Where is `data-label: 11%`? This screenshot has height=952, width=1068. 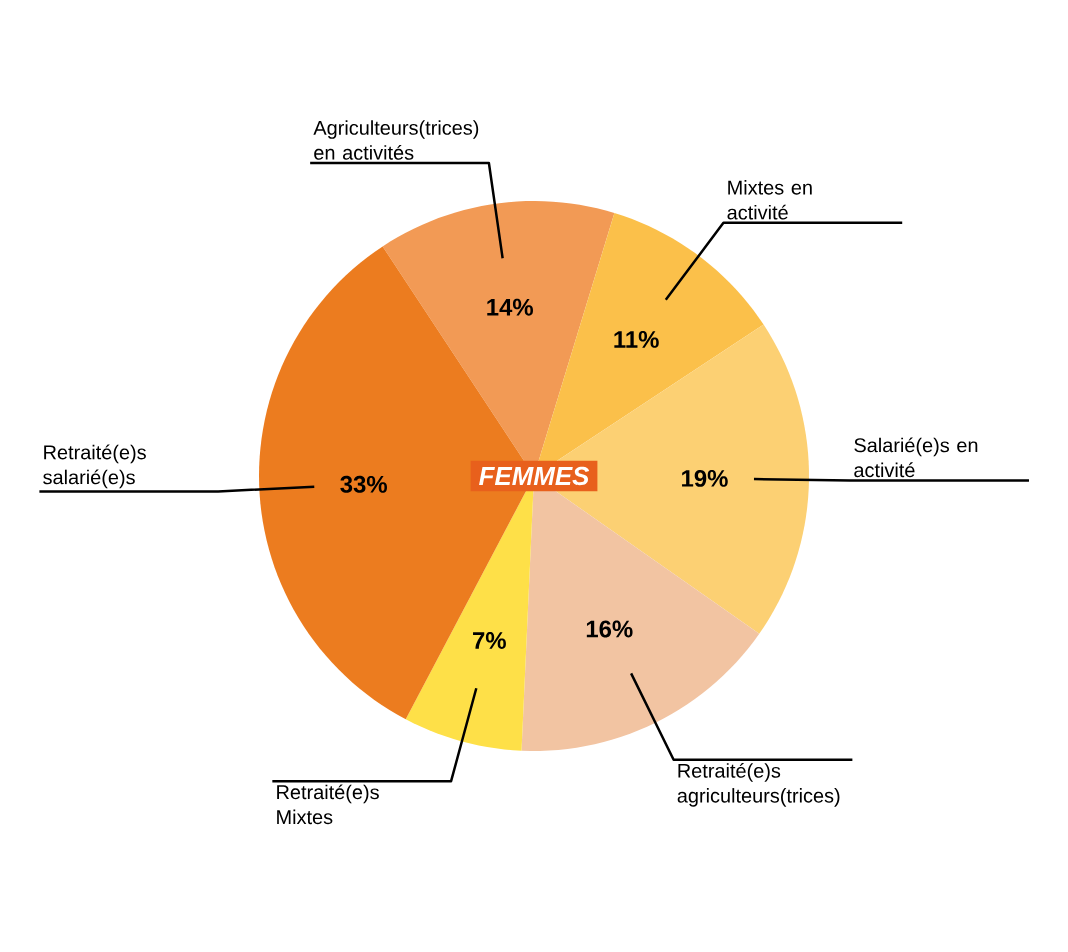
data-label: 11% is located at coordinates (636, 339).